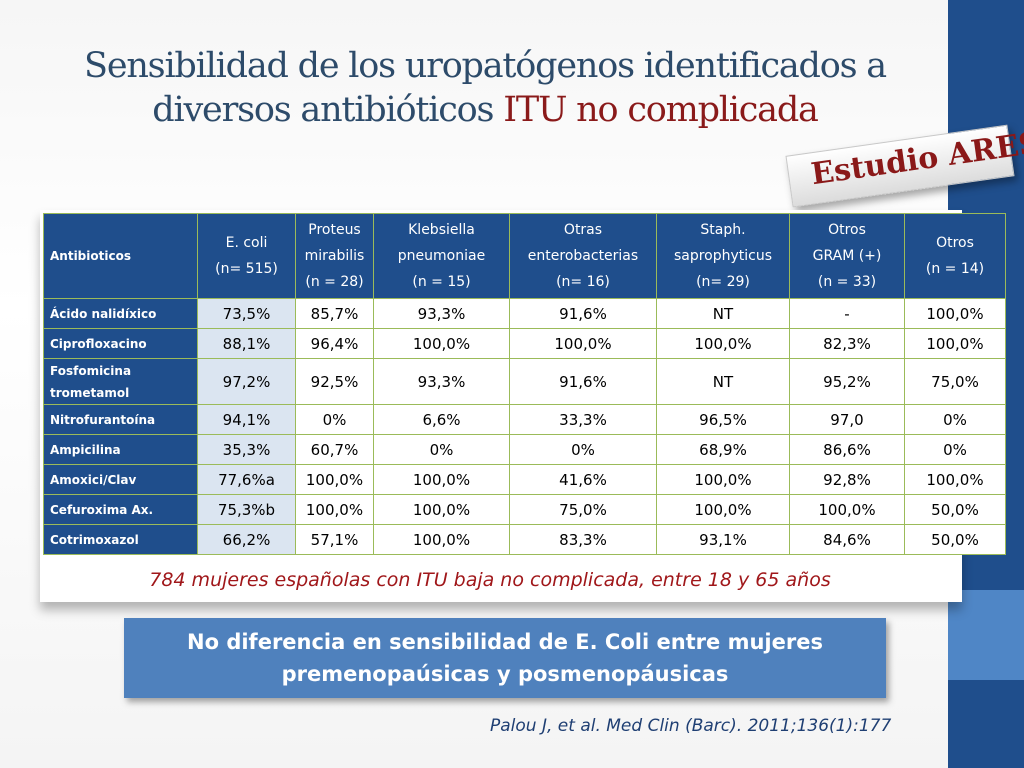 This screenshot has height=768, width=1024. What do you see at coordinates (955, 269) in the screenshot?
I see `column-header-line: (n = 14)` at bounding box center [955, 269].